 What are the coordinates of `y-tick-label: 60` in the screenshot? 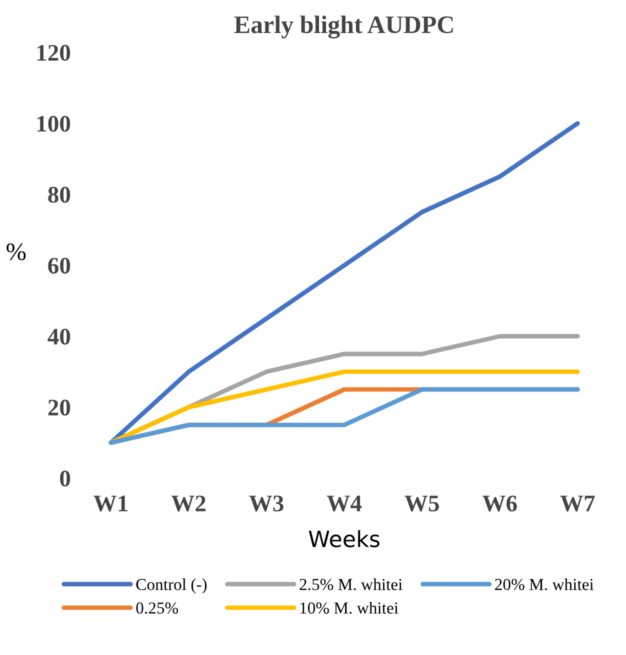 It's located at (59, 266).